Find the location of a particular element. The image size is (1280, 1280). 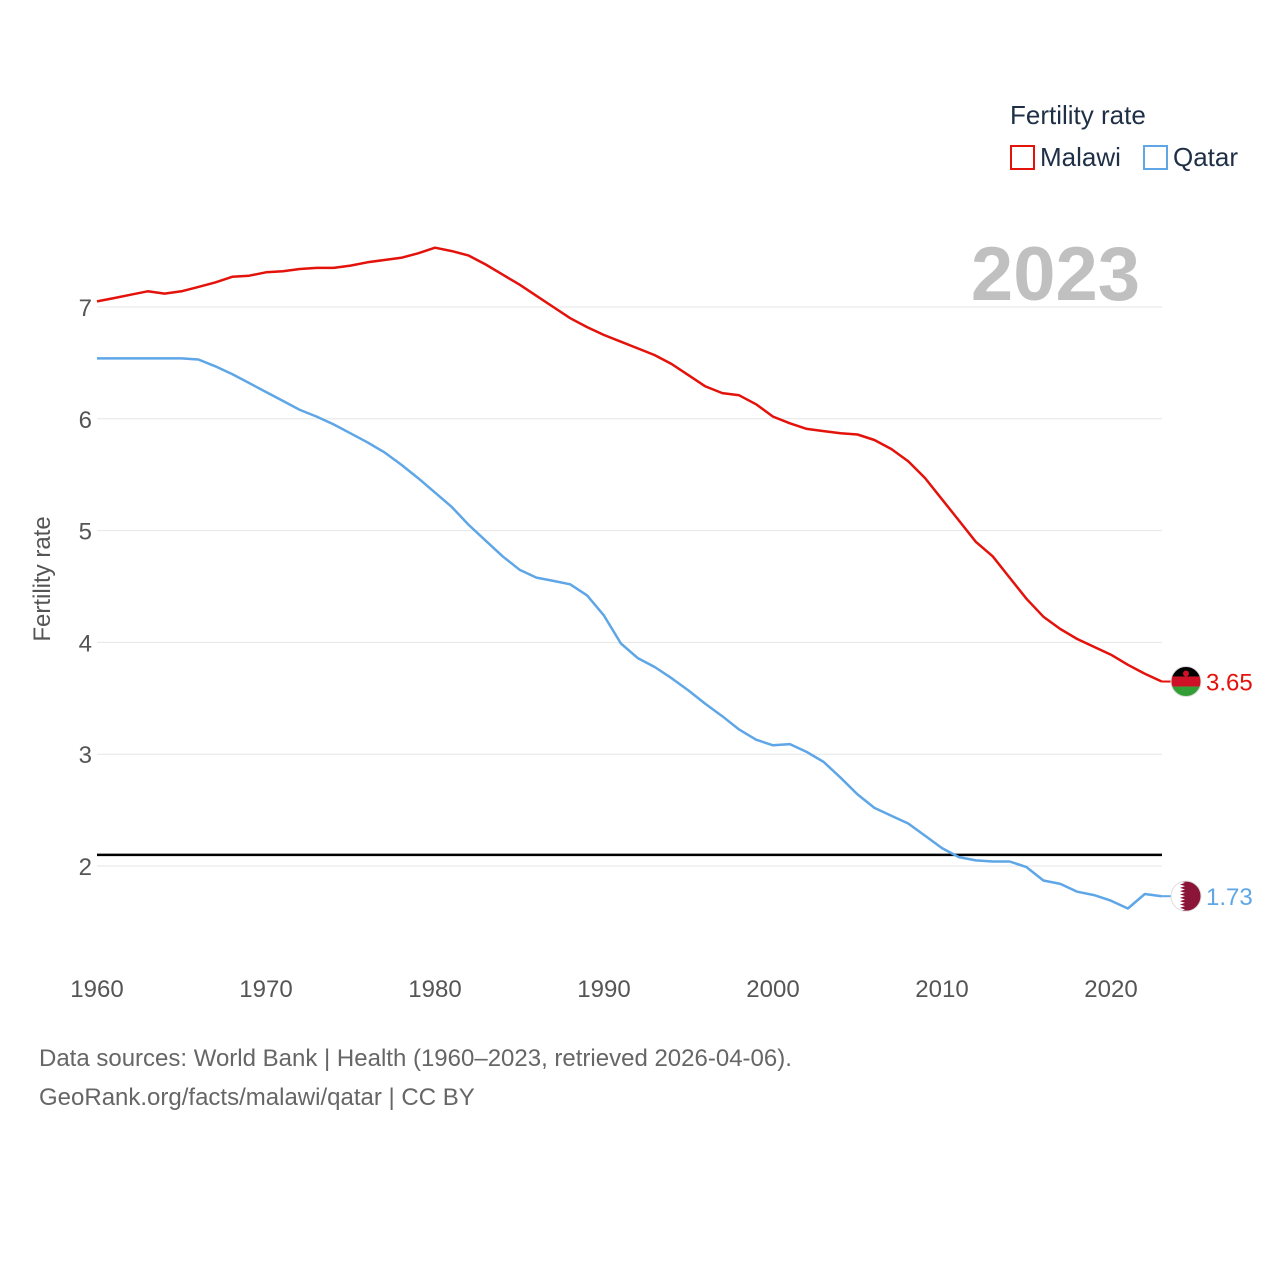

end-value-label-qatar: 1.73 is located at coordinates (1229, 897).